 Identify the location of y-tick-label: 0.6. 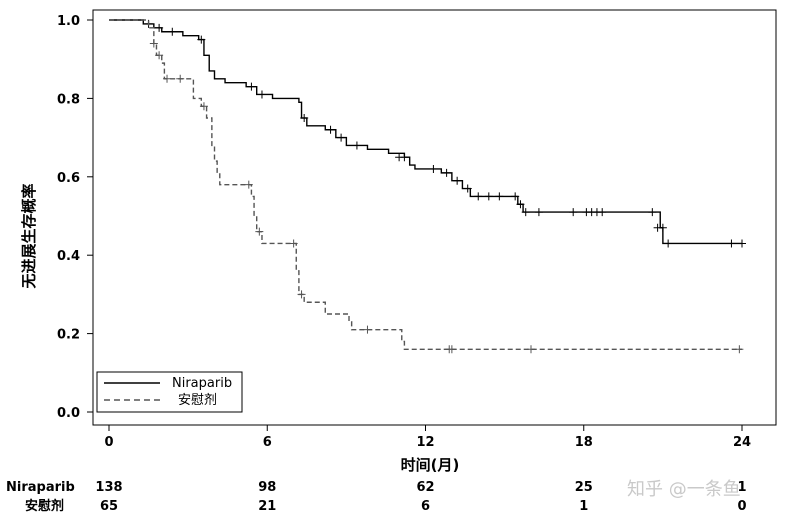
(68, 178).